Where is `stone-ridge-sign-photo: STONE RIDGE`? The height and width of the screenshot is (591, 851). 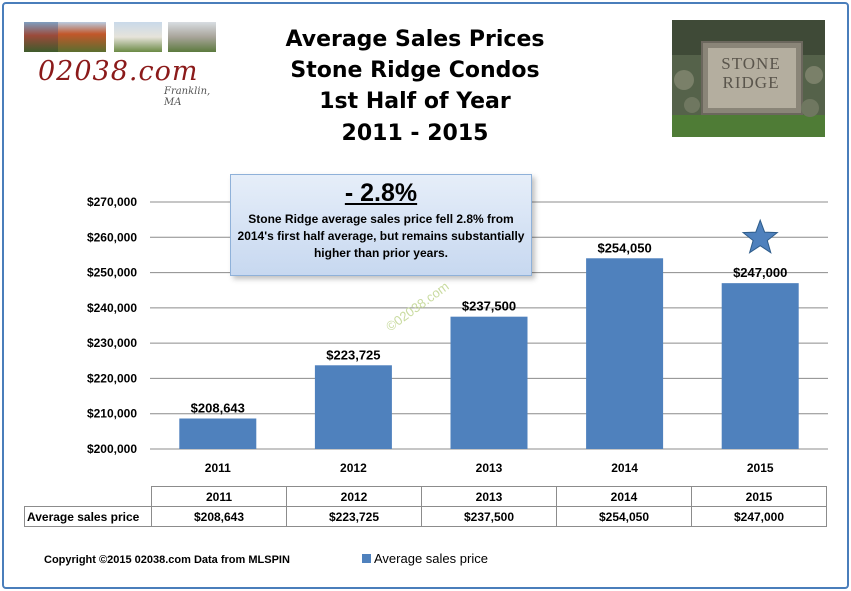 stone-ridge-sign-photo: STONE RIDGE is located at coordinates (748, 78).